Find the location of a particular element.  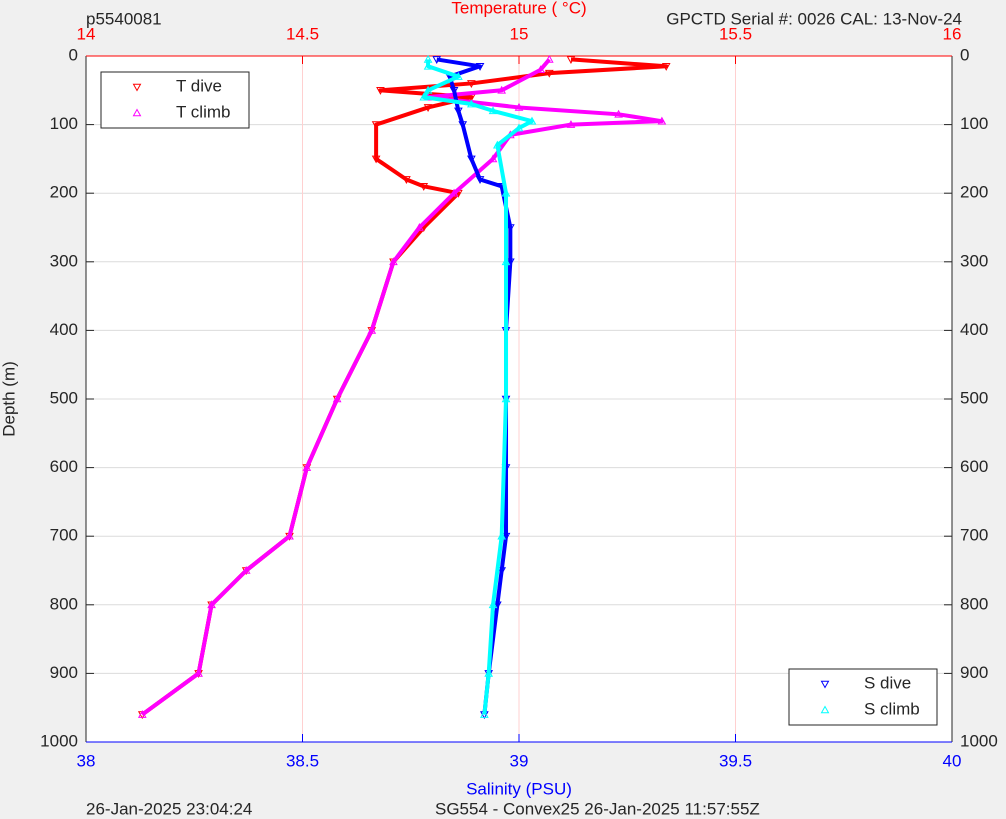

legend-label: S dive is located at coordinates (887, 682).